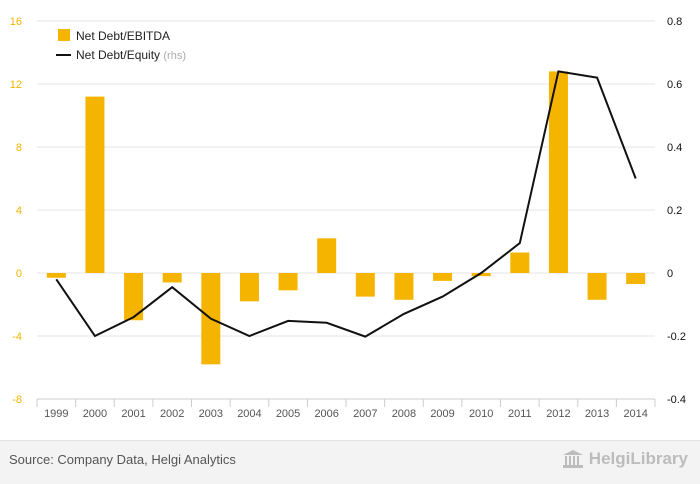  What do you see at coordinates (211, 414) in the screenshot?
I see `x-tick-label: 2003` at bounding box center [211, 414].